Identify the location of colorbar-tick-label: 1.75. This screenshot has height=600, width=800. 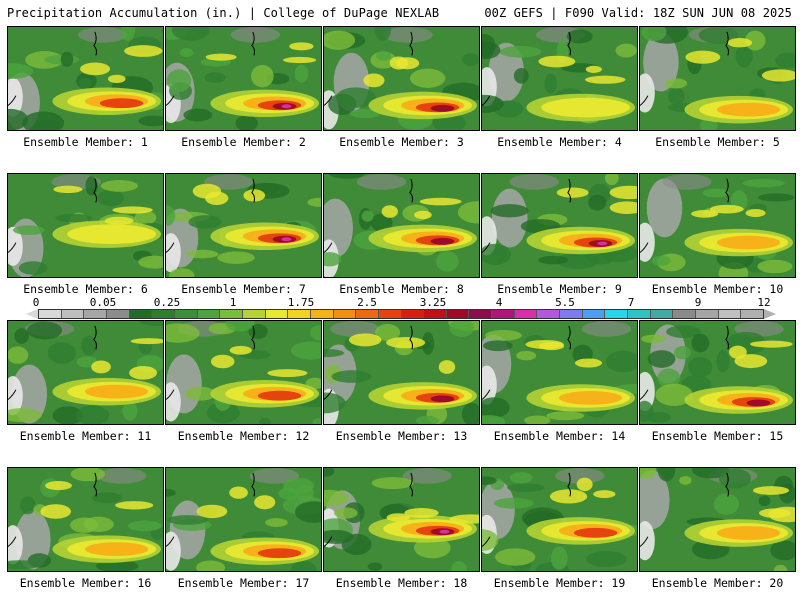
(301, 302).